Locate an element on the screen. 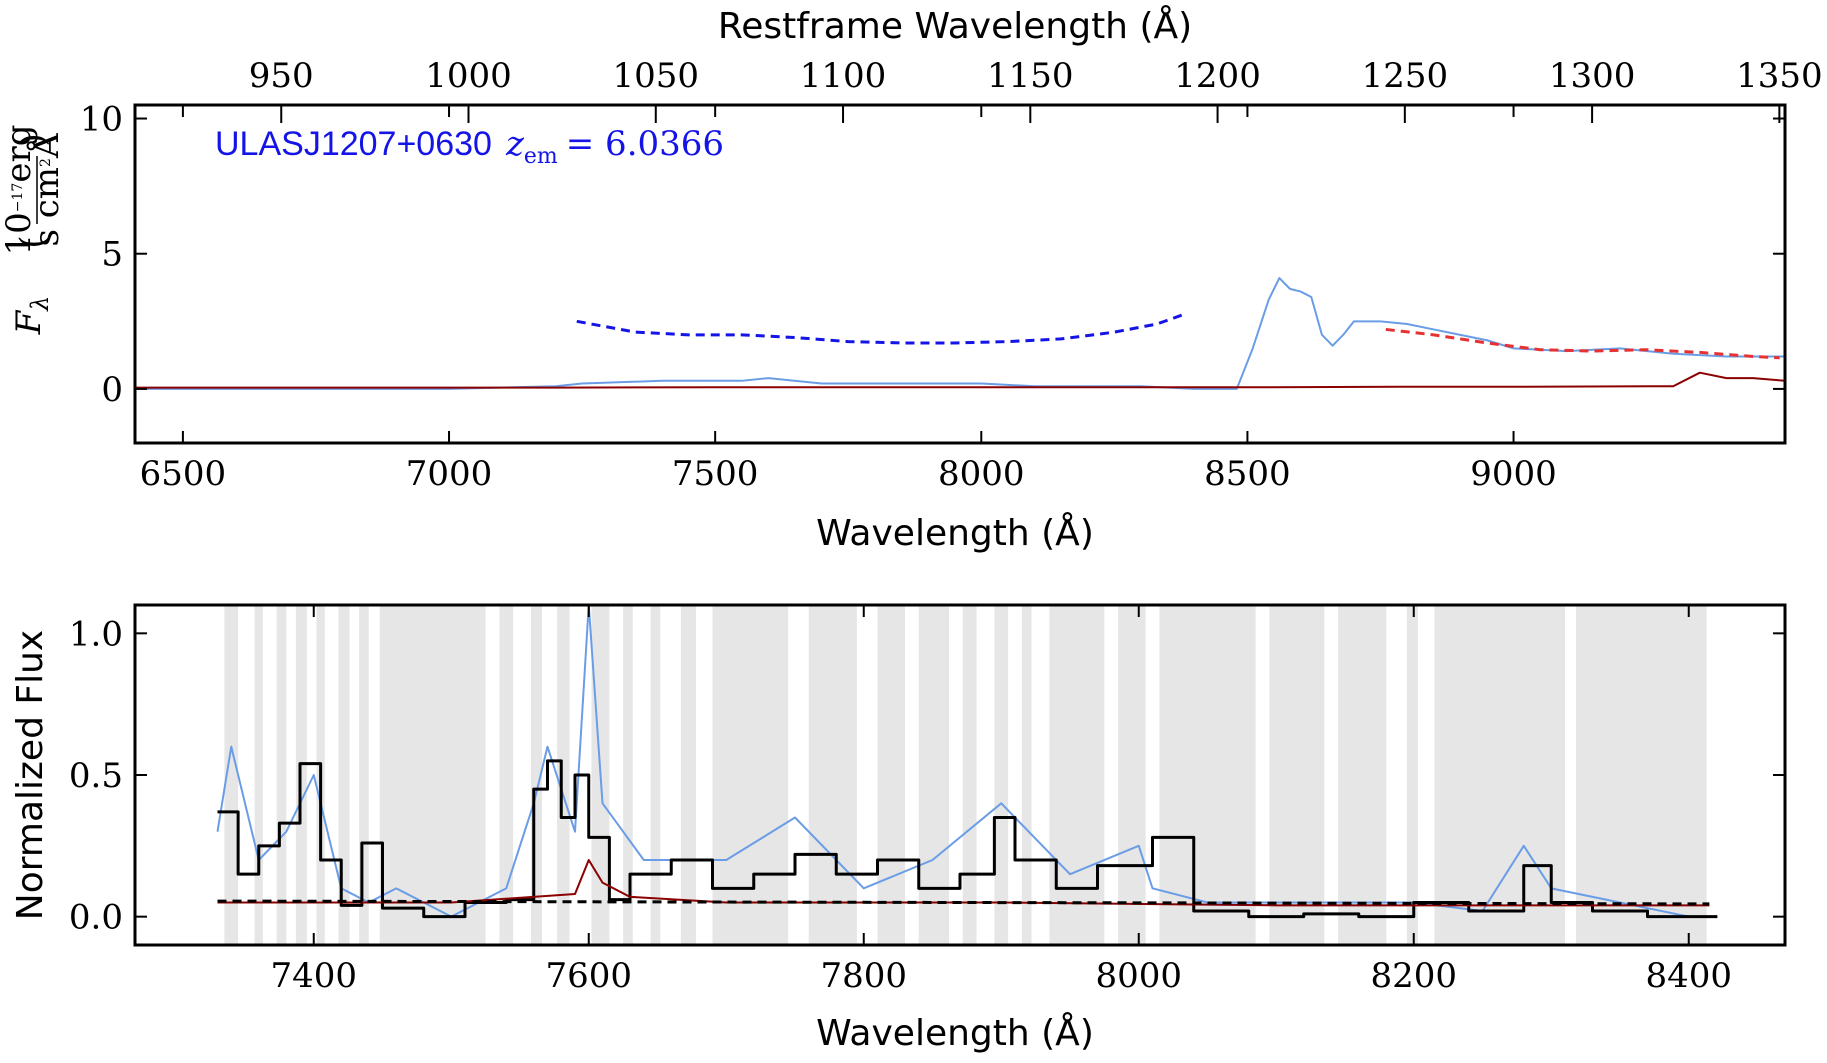 This screenshot has width=1827, height=1063. y-paren-close: ) is located at coordinates (33, 139).